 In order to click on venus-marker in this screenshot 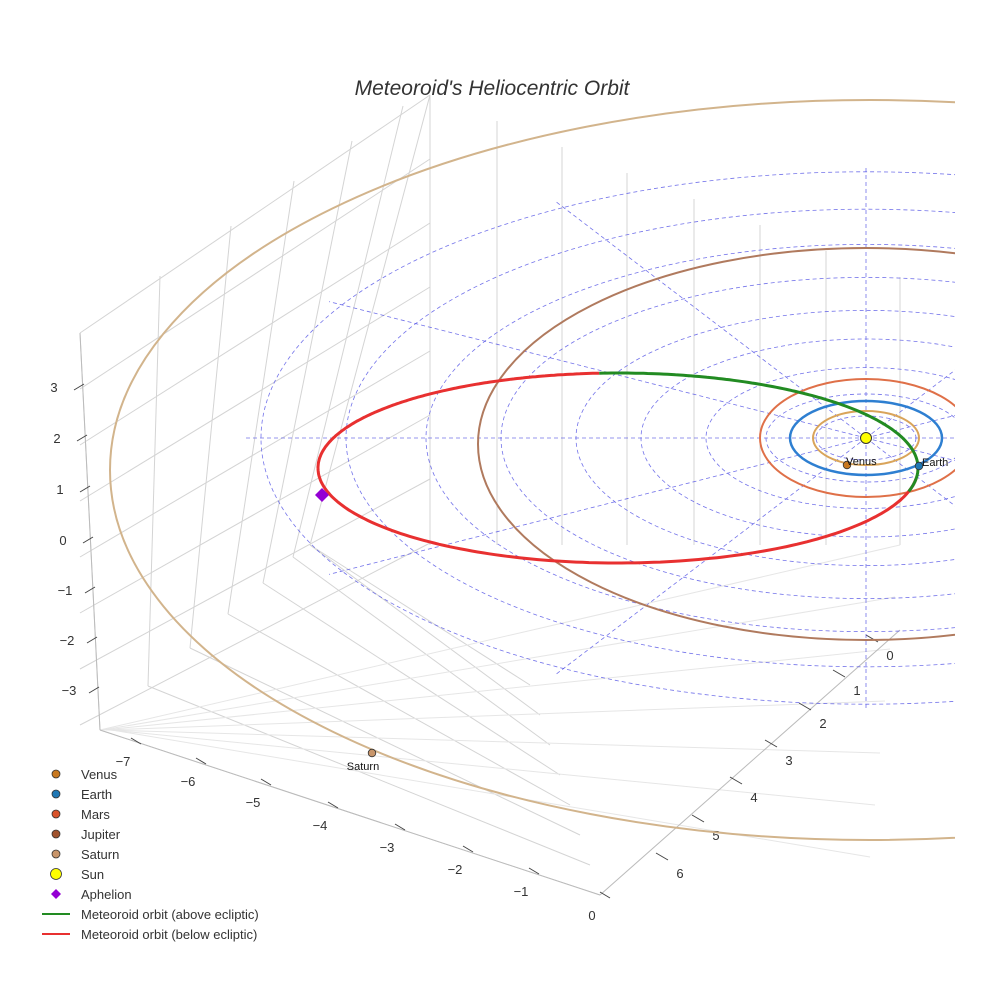, I will do `click(847, 465)`.